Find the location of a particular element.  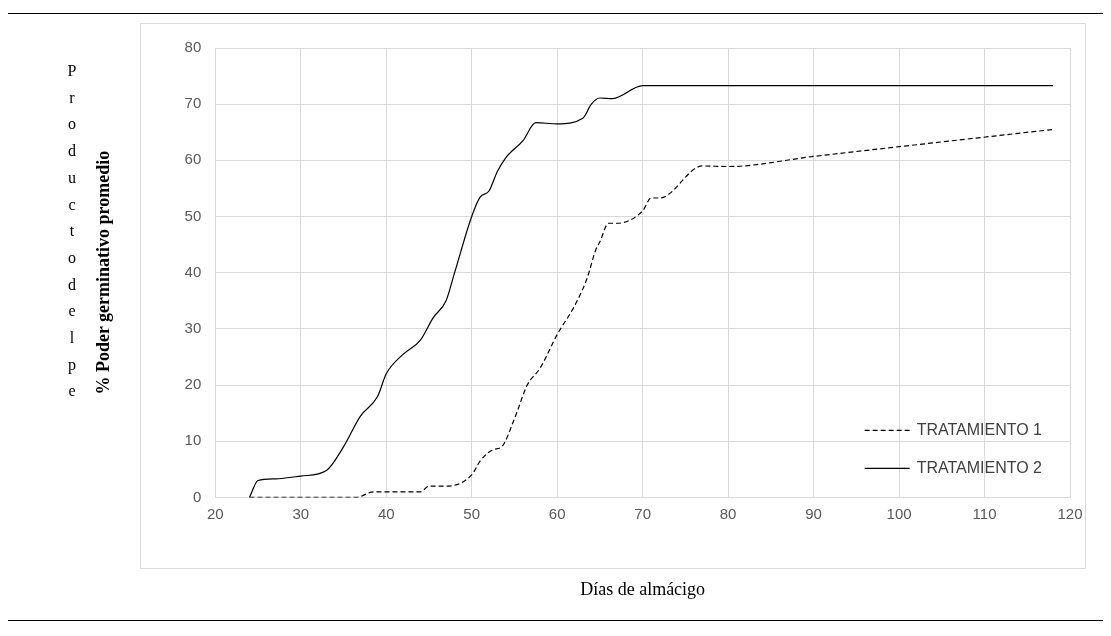

y-tick-label: 70 is located at coordinates (193, 103).